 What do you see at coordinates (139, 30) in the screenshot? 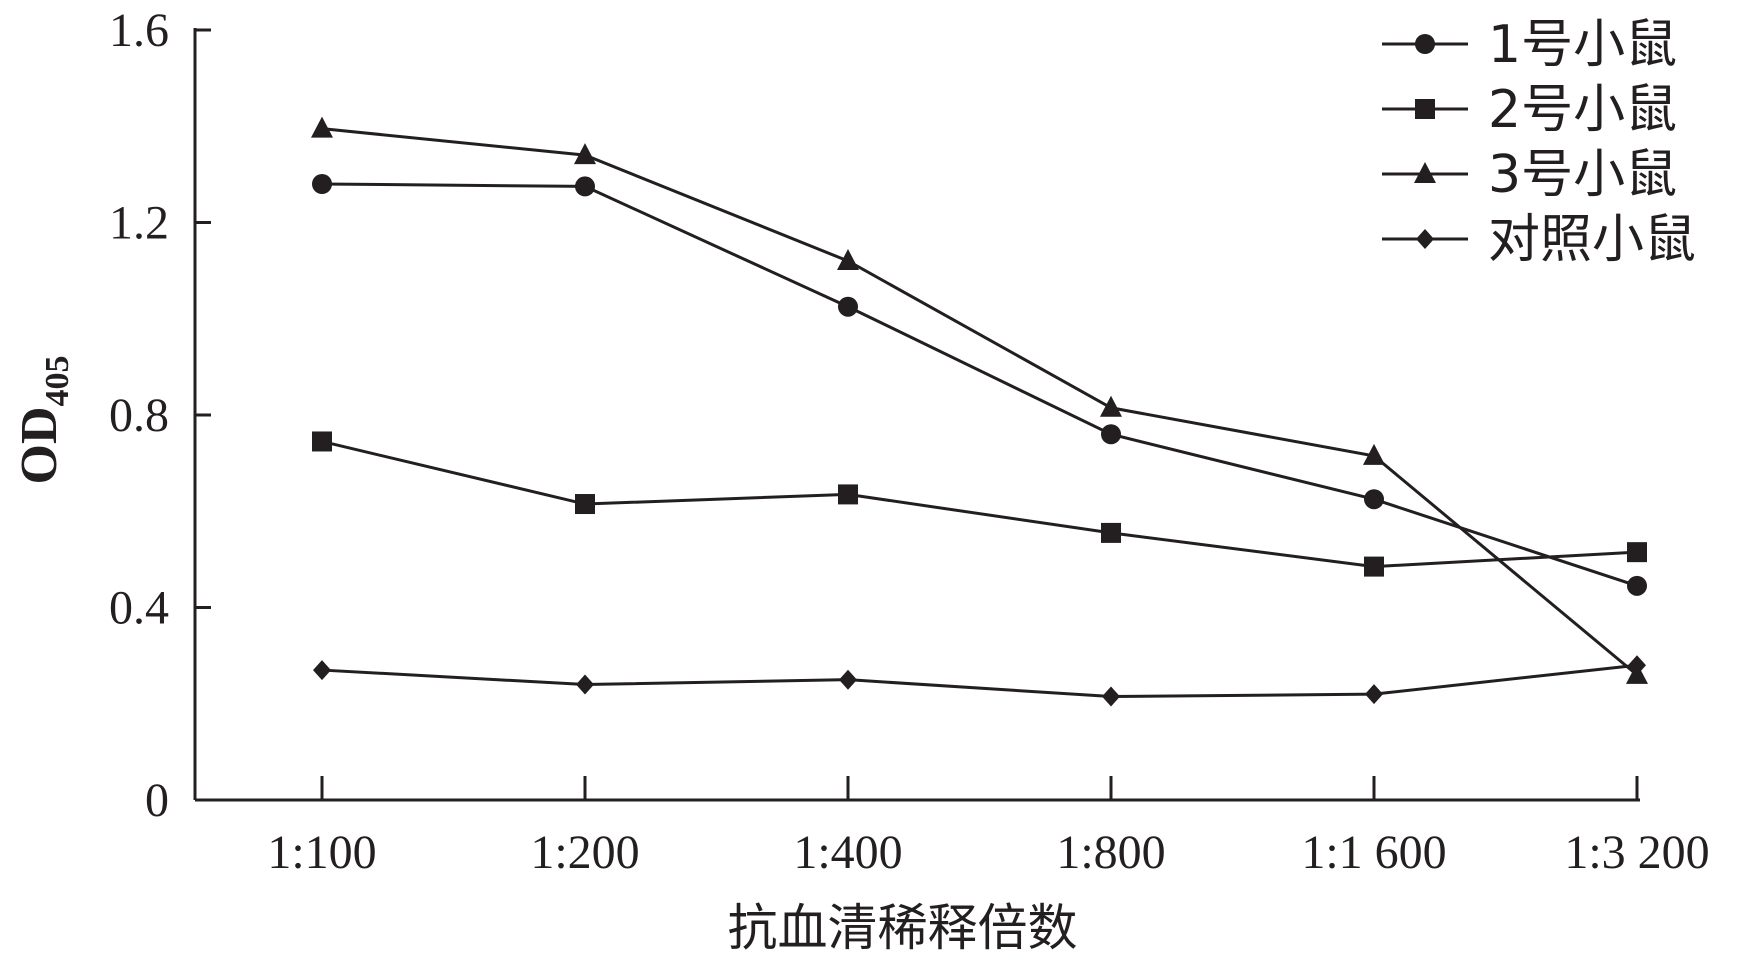
I see `y-tick-label: 1.6` at bounding box center [139, 30].